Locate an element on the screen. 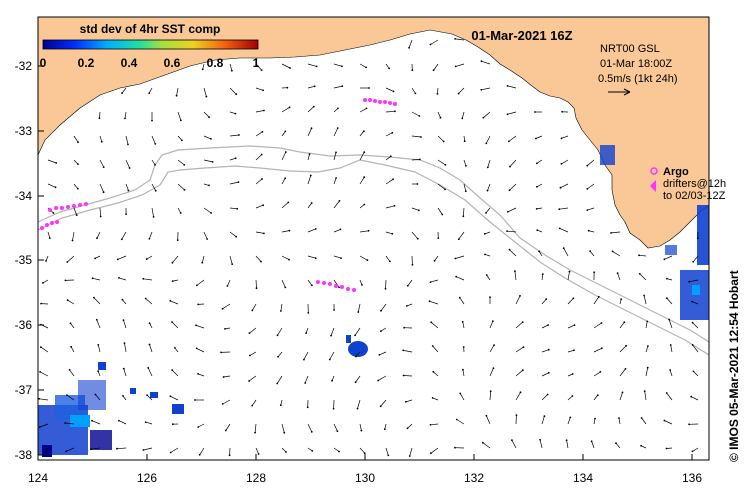  colorbar-tick-label: 0 is located at coordinates (43, 63).